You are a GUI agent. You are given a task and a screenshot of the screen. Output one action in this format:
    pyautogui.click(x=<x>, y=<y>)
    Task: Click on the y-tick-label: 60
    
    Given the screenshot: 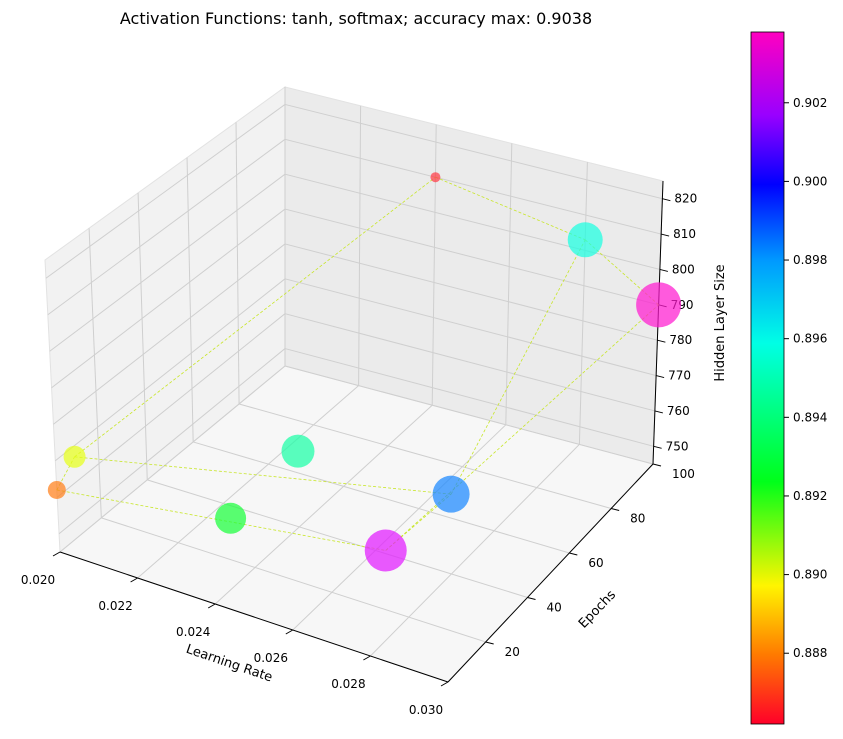 What is the action you would take?
    pyautogui.click(x=595, y=563)
    